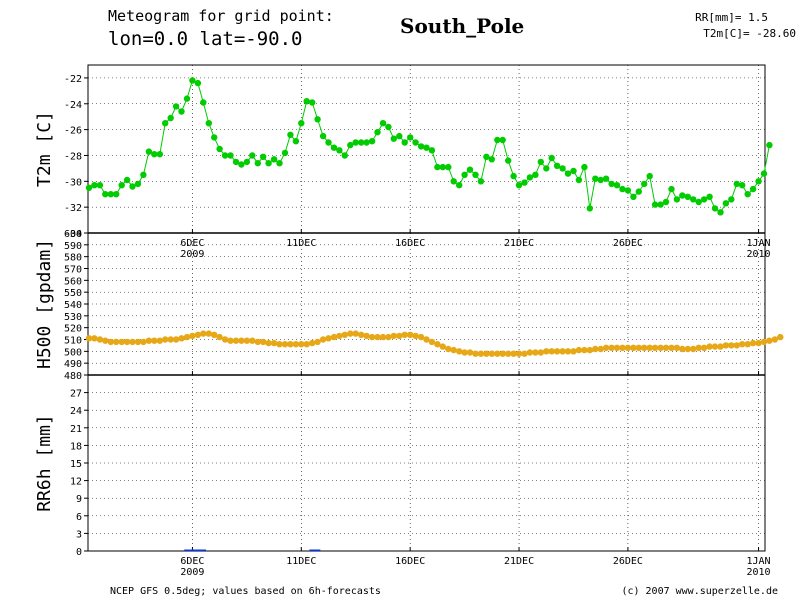 The image size is (800, 600). I want to click on y-tick-label: -22, so click(73, 79).